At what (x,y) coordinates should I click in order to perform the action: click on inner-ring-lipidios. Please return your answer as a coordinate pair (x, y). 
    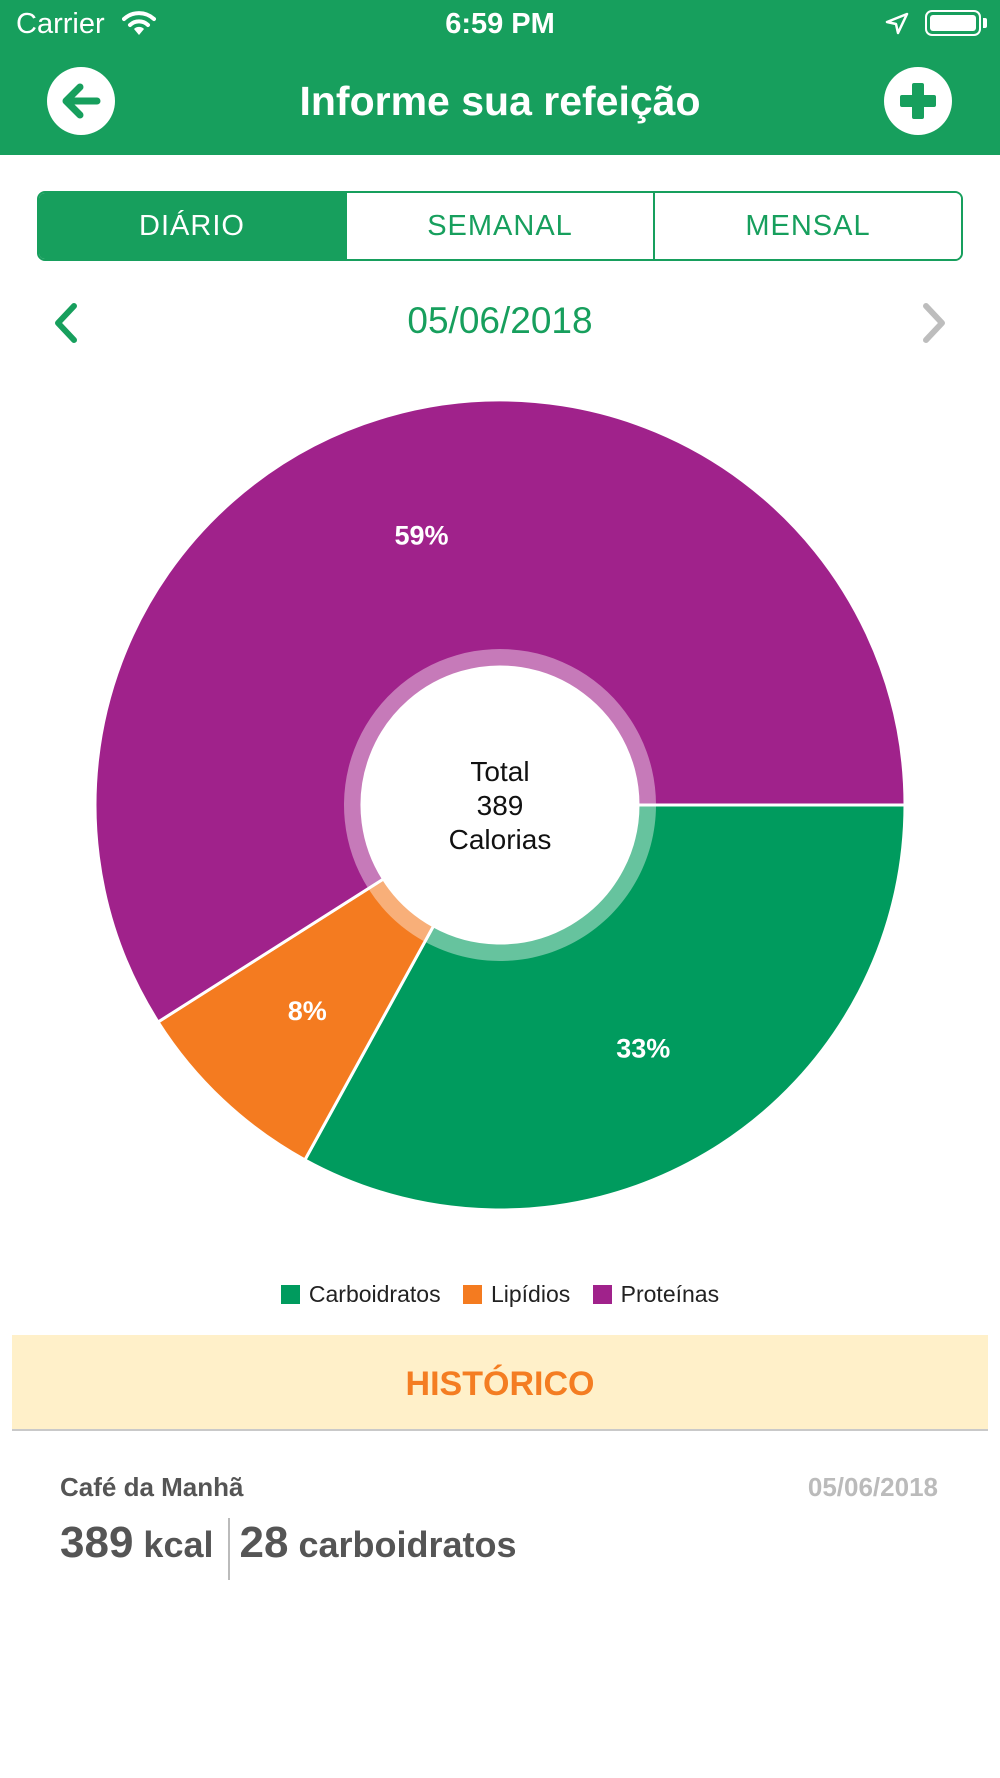
    Looking at the image, I should click on (401, 910).